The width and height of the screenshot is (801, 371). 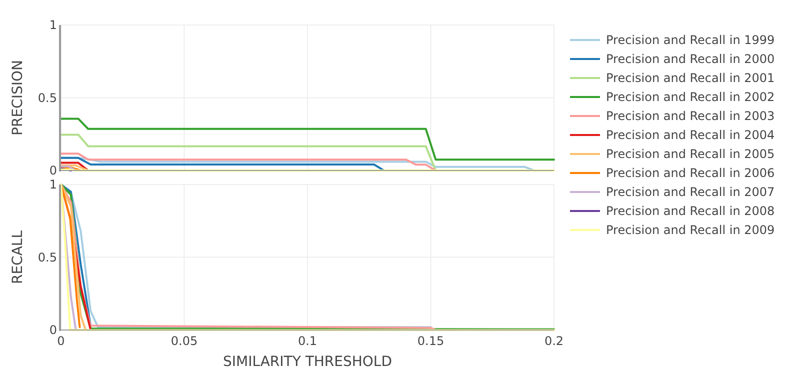 What do you see at coordinates (690, 59) in the screenshot?
I see `legend-label: Precision and Recall in 2000` at bounding box center [690, 59].